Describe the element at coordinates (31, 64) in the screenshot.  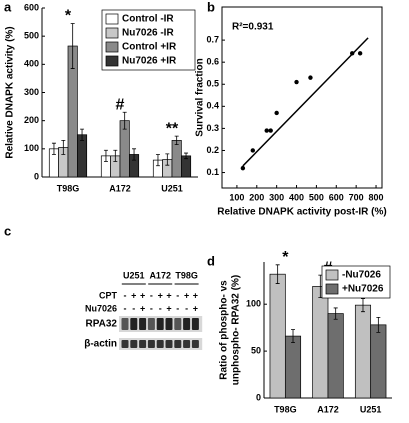
I see `y-tick-label: 400` at that location.